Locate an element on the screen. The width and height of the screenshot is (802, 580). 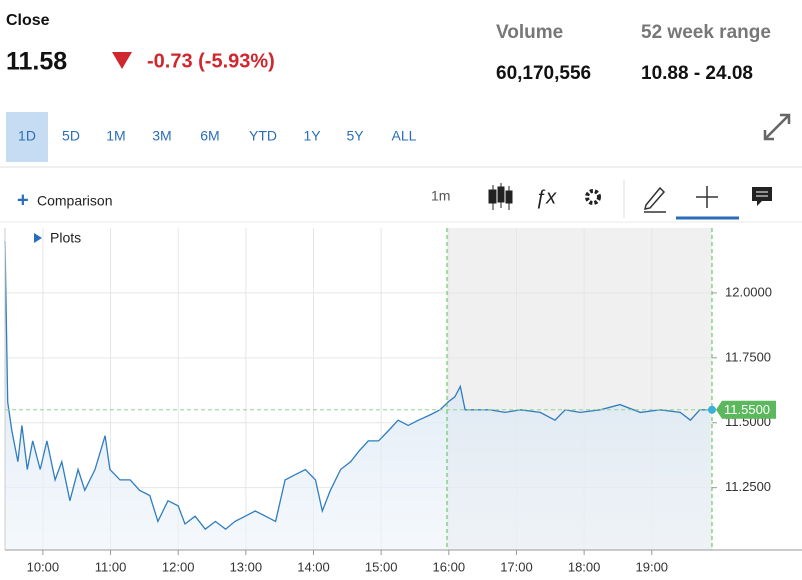
tab: 1M is located at coordinates (115, 136).